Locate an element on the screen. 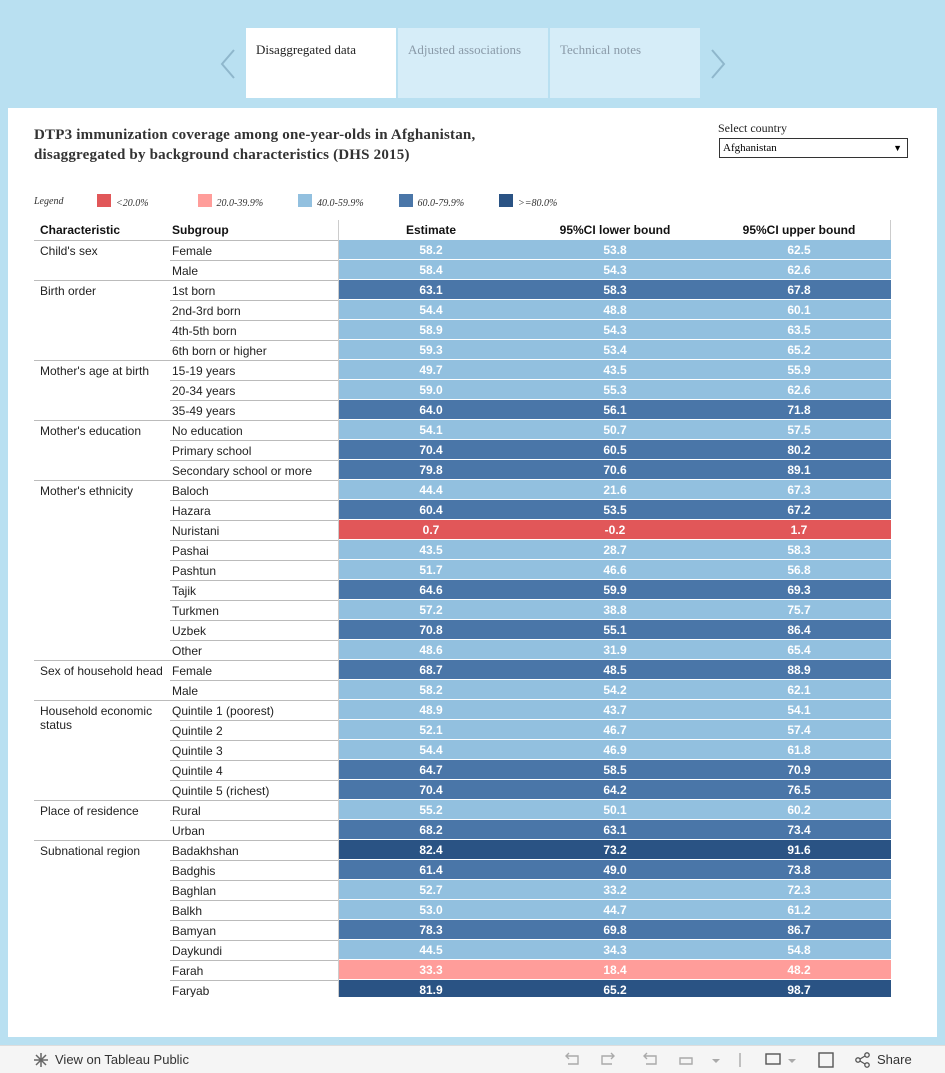 This screenshot has width=945, height=1073. subgroup: Primary school is located at coordinates (212, 451).